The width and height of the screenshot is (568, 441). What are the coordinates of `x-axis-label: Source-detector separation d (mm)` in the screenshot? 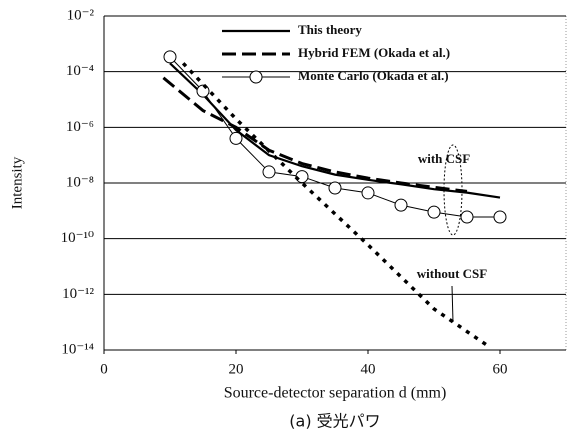 It's located at (335, 393).